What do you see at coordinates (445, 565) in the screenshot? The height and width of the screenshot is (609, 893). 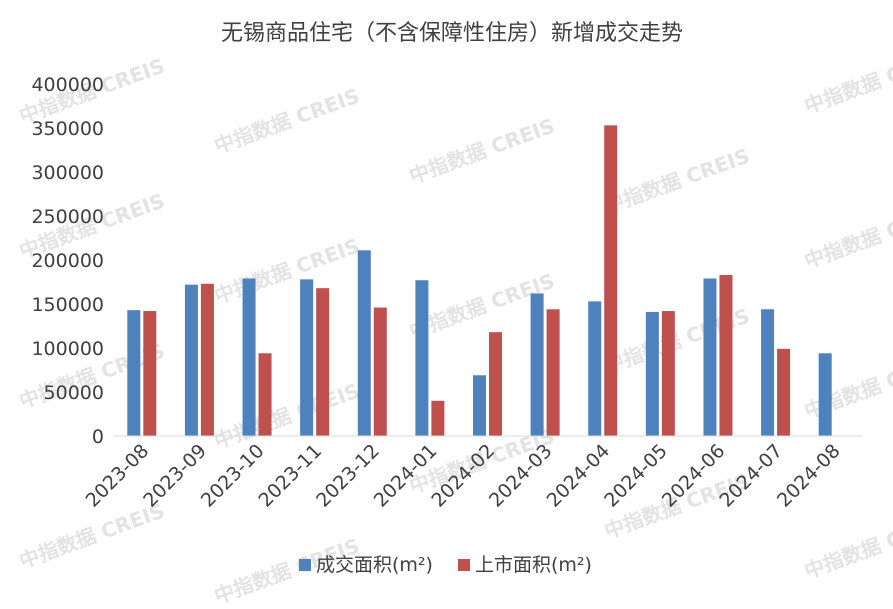 I see `legend: 成交面积(m²) 上市面积(m²)` at bounding box center [445, 565].